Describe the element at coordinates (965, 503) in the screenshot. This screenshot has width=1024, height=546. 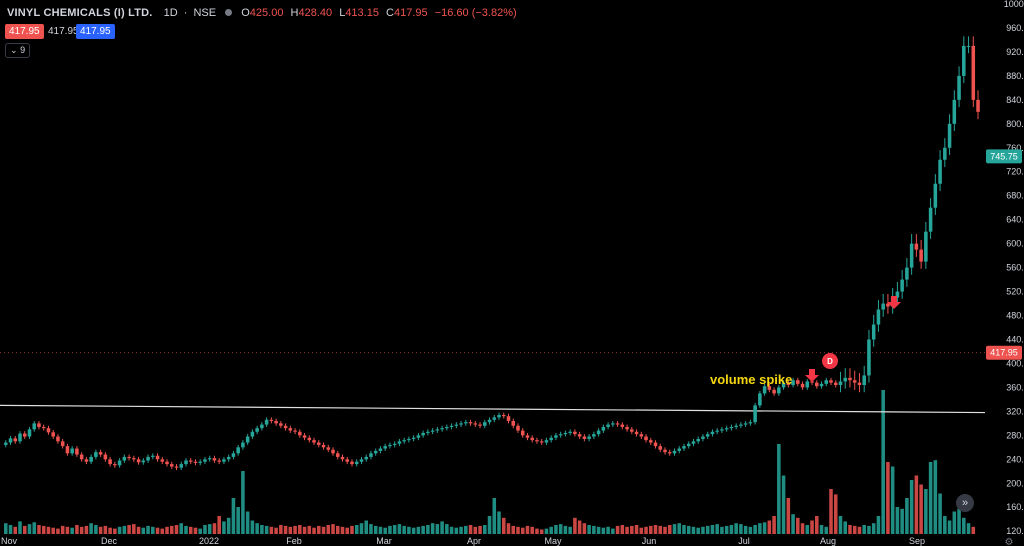
I see `scroll-to-realtime-button: »` at that location.